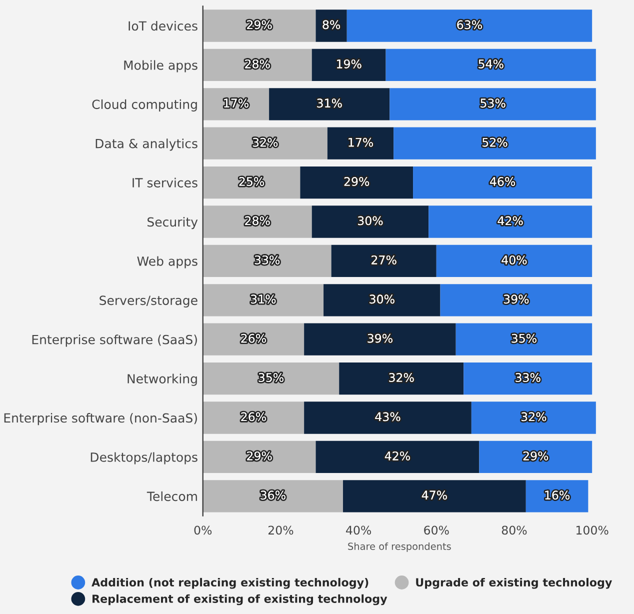 Image resolution: width=634 pixels, height=614 pixels. Describe the element at coordinates (149, 302) in the screenshot. I see `y-tick-label: Servers/storage` at that location.